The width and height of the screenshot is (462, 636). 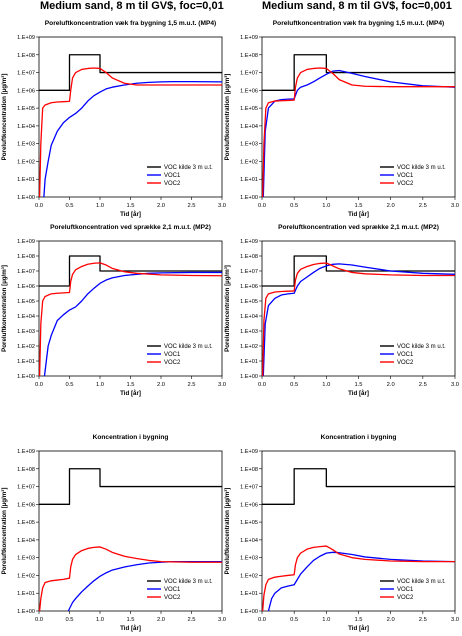 I want to click on x-tick-label: 1.0, so click(x=100, y=206).